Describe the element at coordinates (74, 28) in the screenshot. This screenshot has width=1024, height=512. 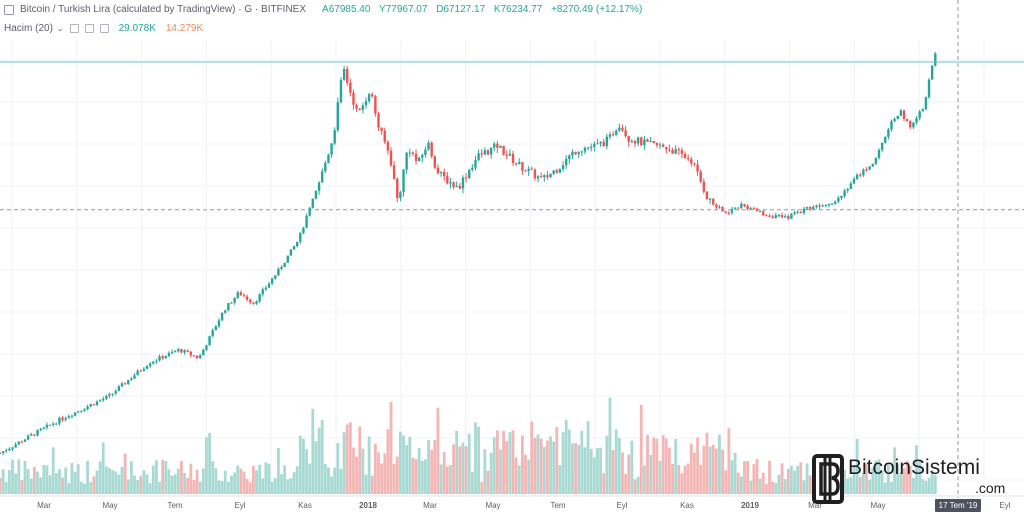
I see `visibility-icon` at that location.